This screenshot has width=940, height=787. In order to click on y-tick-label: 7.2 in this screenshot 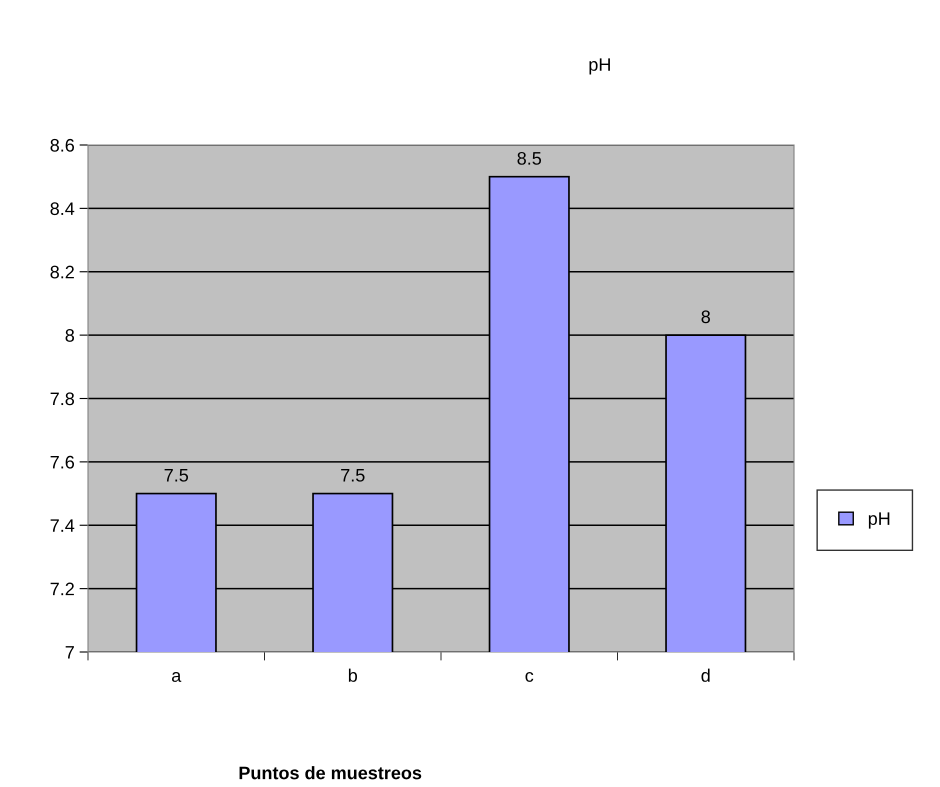, I will do `click(62, 589)`.